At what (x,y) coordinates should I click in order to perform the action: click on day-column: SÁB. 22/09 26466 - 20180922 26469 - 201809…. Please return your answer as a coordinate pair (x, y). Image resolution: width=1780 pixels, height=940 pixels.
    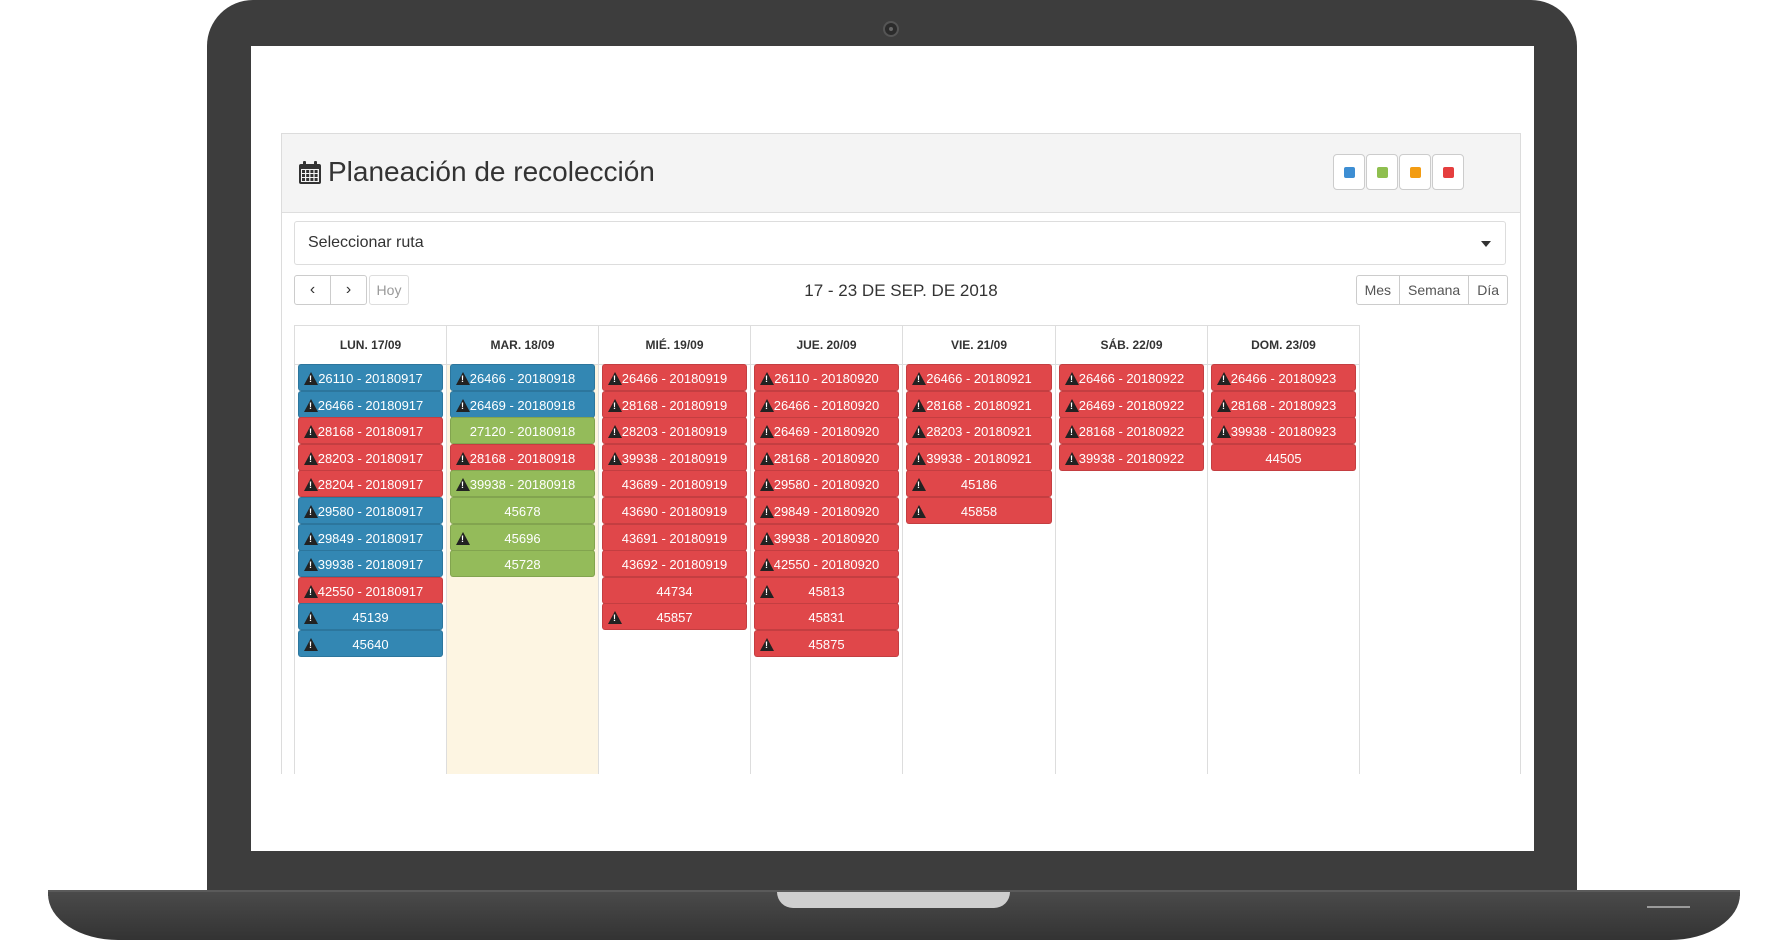
    Looking at the image, I should click on (1132, 549).